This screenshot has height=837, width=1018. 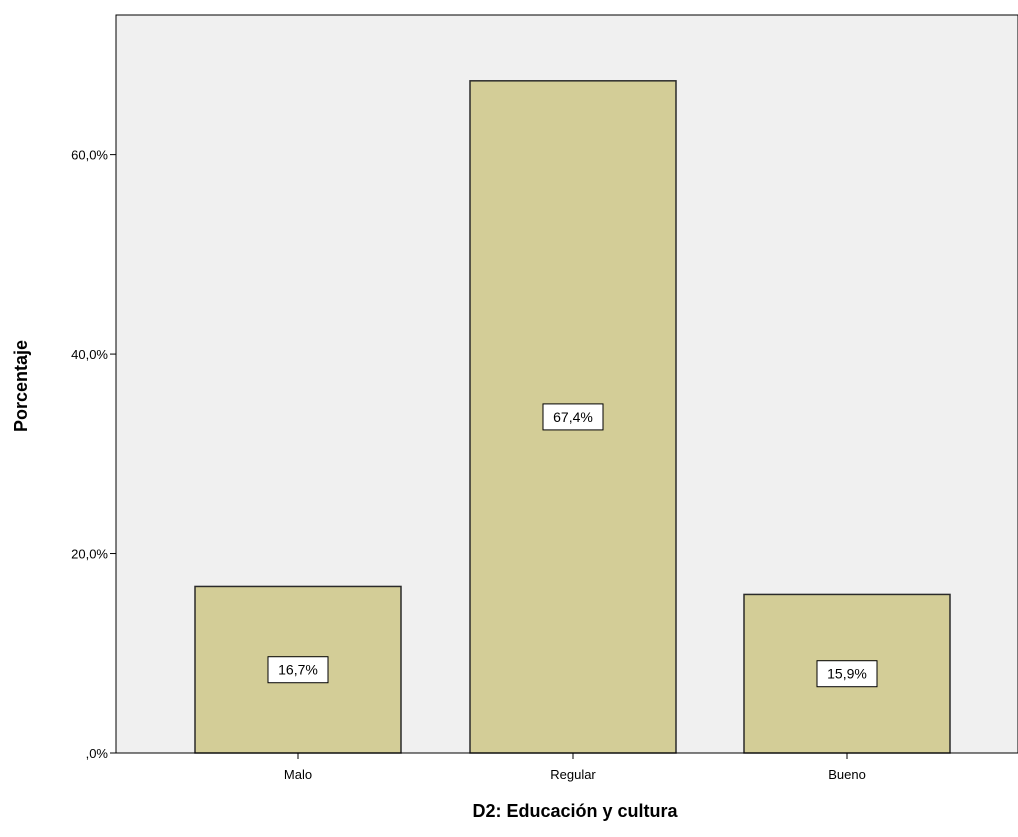 What do you see at coordinates (847, 774) in the screenshot?
I see `x-tick-label: Bueno` at bounding box center [847, 774].